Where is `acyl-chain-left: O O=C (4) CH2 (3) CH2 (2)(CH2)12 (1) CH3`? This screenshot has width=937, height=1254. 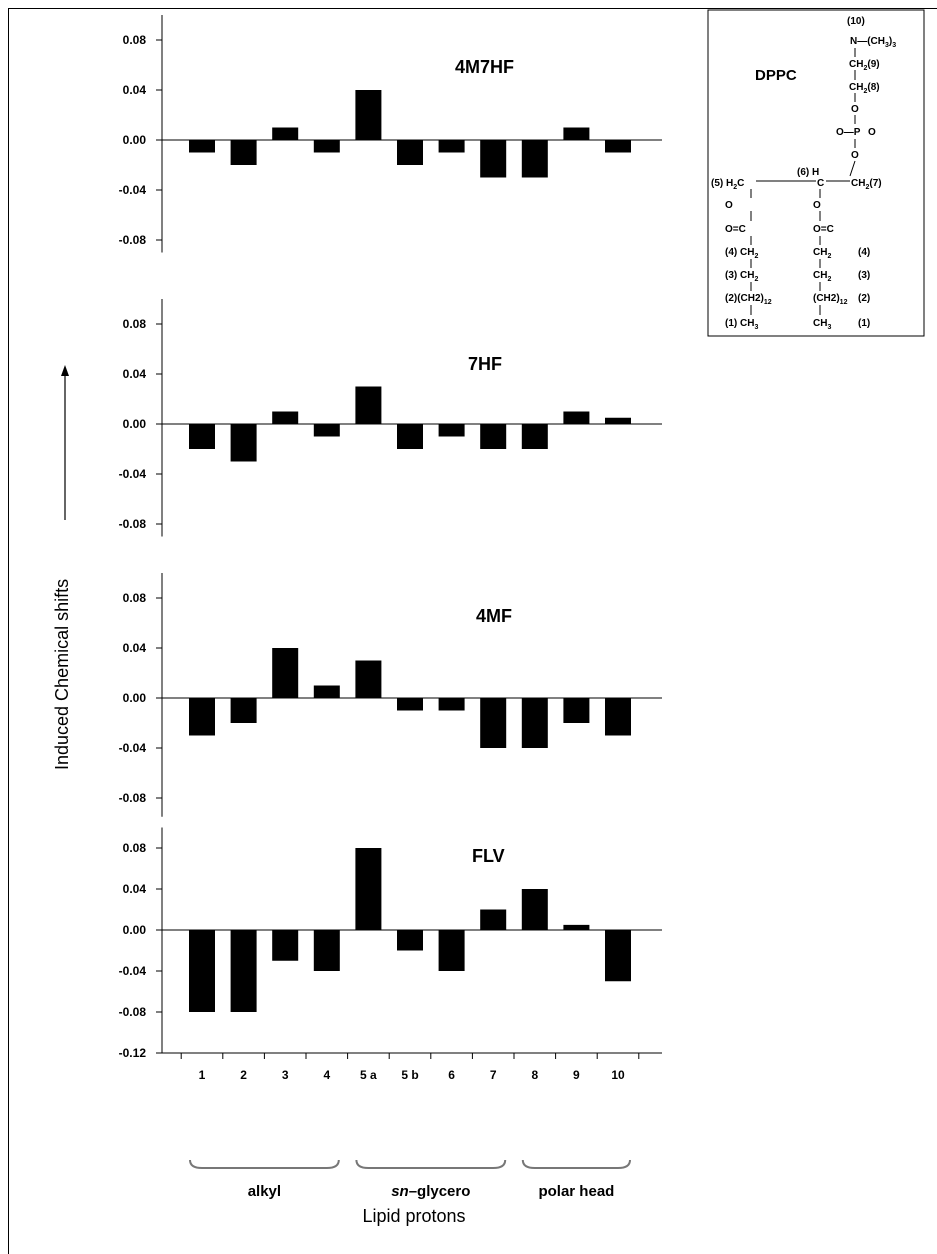
acyl-chain-left: O O=C (4) CH2 (3) CH2 (2)(CH2)12 (1) CH3 is located at coordinates (748, 260).